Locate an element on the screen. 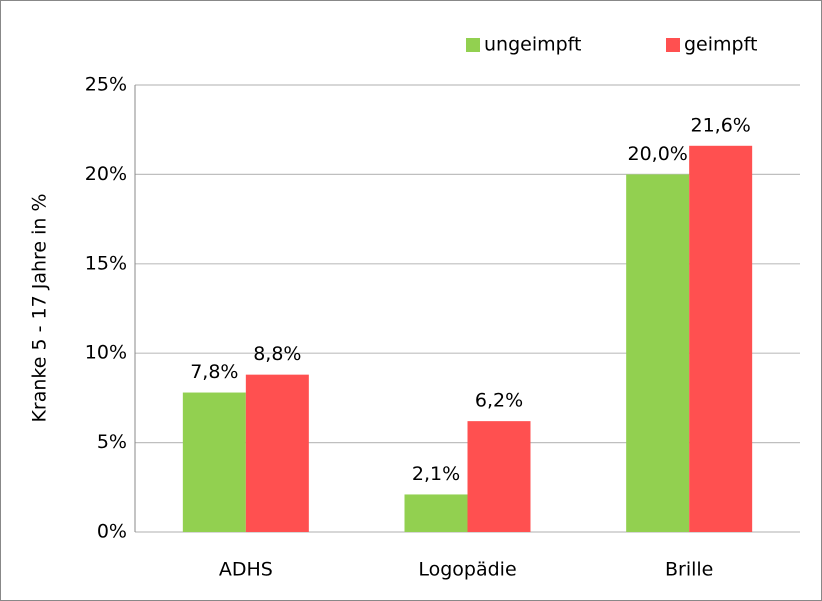 This screenshot has height=601, width=822. y-tick-label: 15% is located at coordinates (106, 263).